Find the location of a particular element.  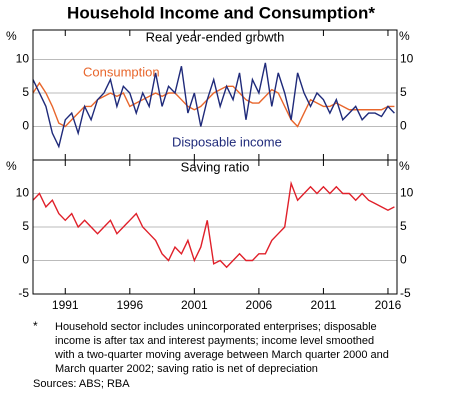

chart-title: Household Income and Consumption* is located at coordinates (221, 12).